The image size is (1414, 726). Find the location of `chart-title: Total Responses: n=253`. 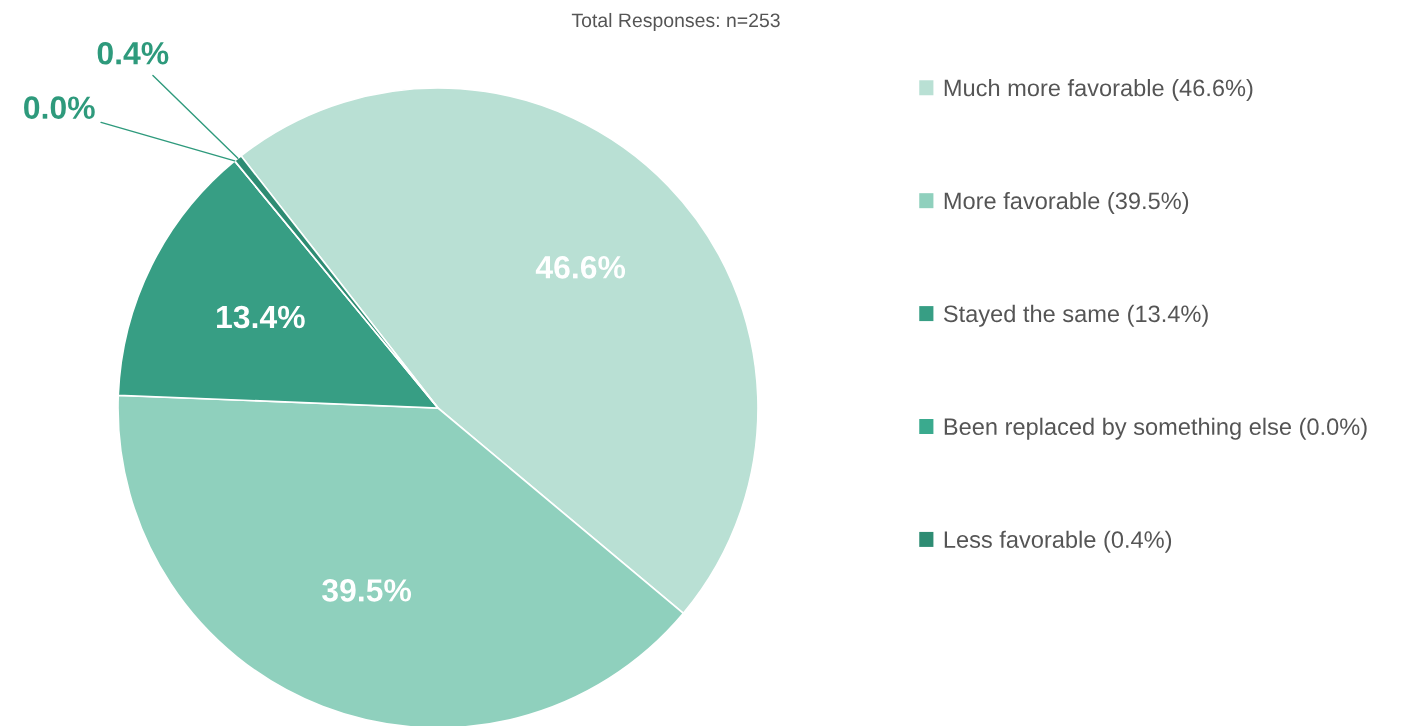

chart-title: Total Responses: n=253 is located at coordinates (675, 22).